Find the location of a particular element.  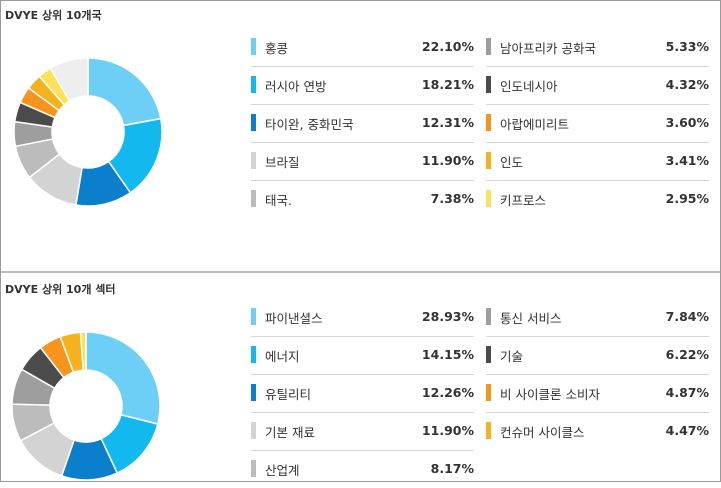

panel-title: DVYE 상위 10개 섹터 is located at coordinates (60, 289).